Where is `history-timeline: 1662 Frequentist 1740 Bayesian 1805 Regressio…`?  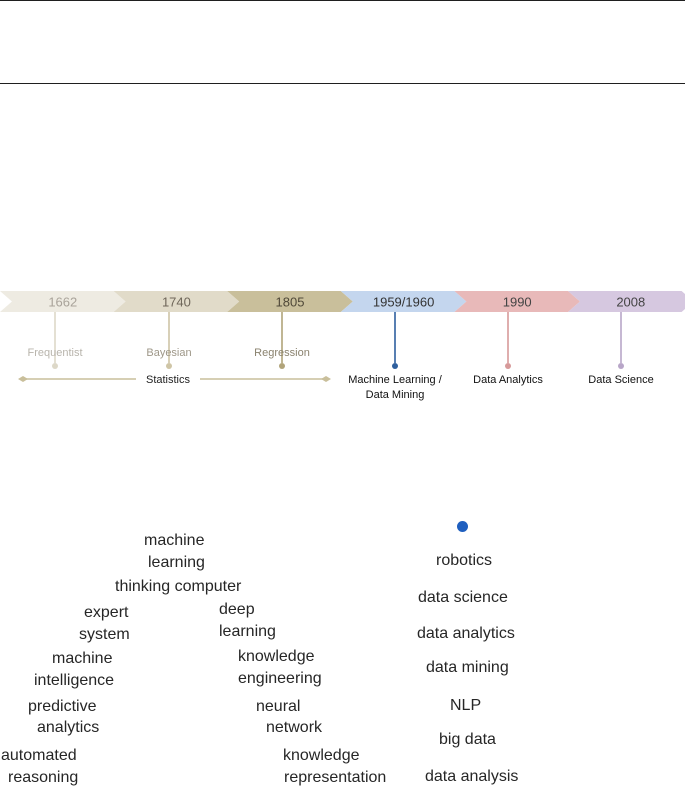 history-timeline: 1662 Frequentist 1740 Bayesian 1805 Regressio… is located at coordinates (342, 346).